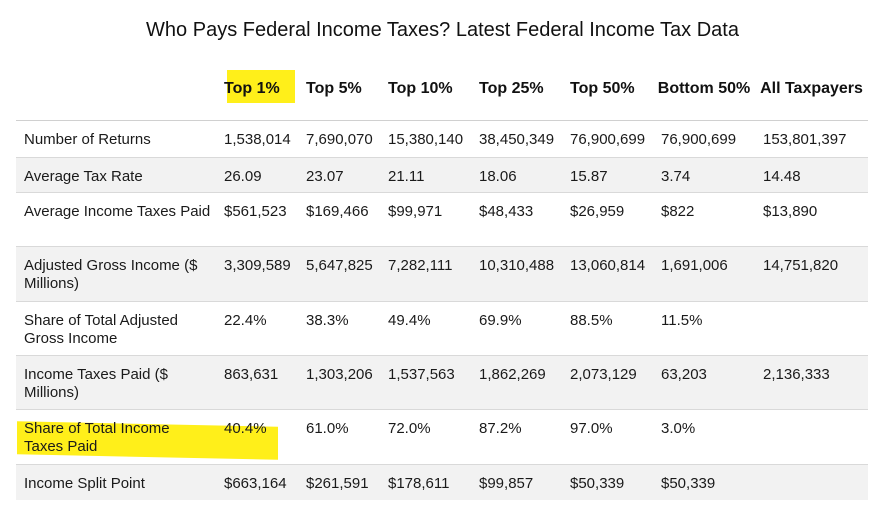 This screenshot has width=885, height=520. I want to click on table-cell: 1,538,014, so click(257, 139).